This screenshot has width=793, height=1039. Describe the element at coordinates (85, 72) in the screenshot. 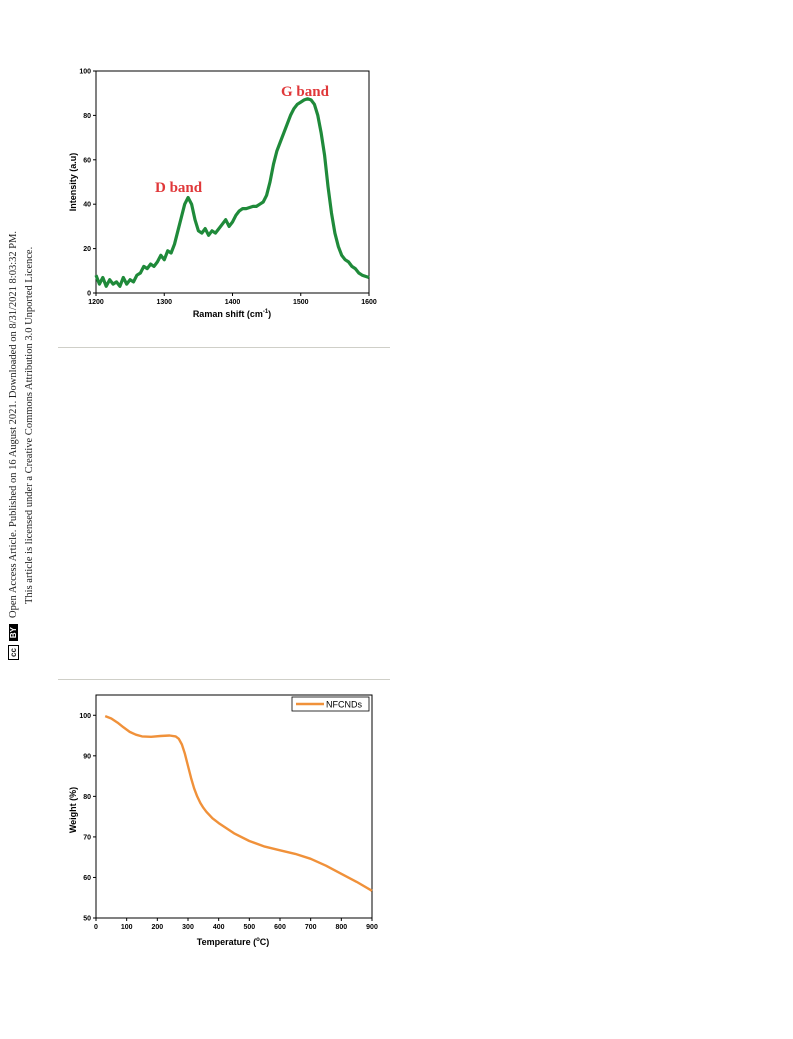

I see `raman-y-tick-label: 100` at that location.